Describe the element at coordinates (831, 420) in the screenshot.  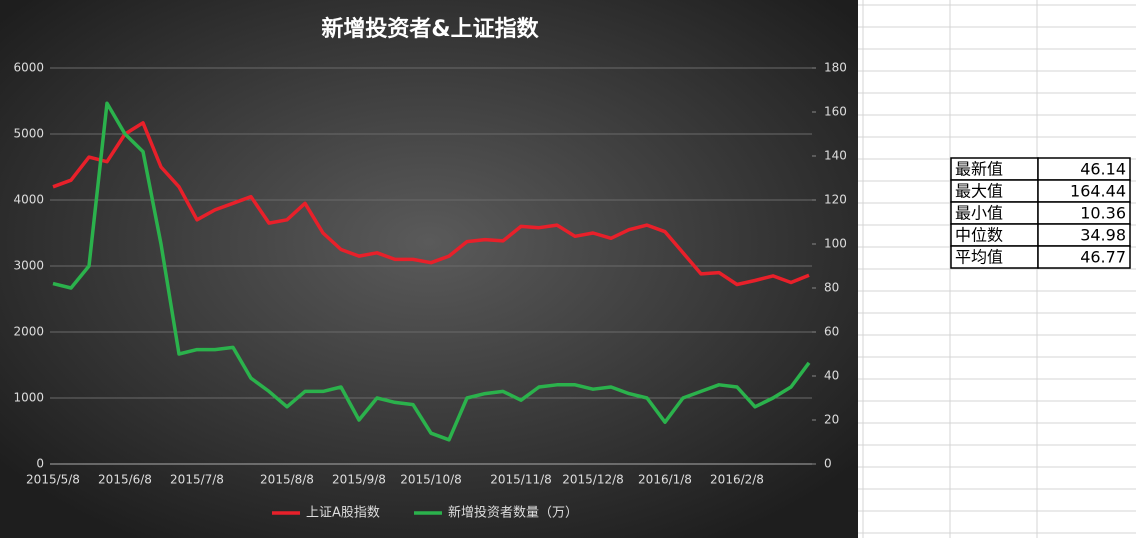
I see `y2-tick-label: 20` at that location.